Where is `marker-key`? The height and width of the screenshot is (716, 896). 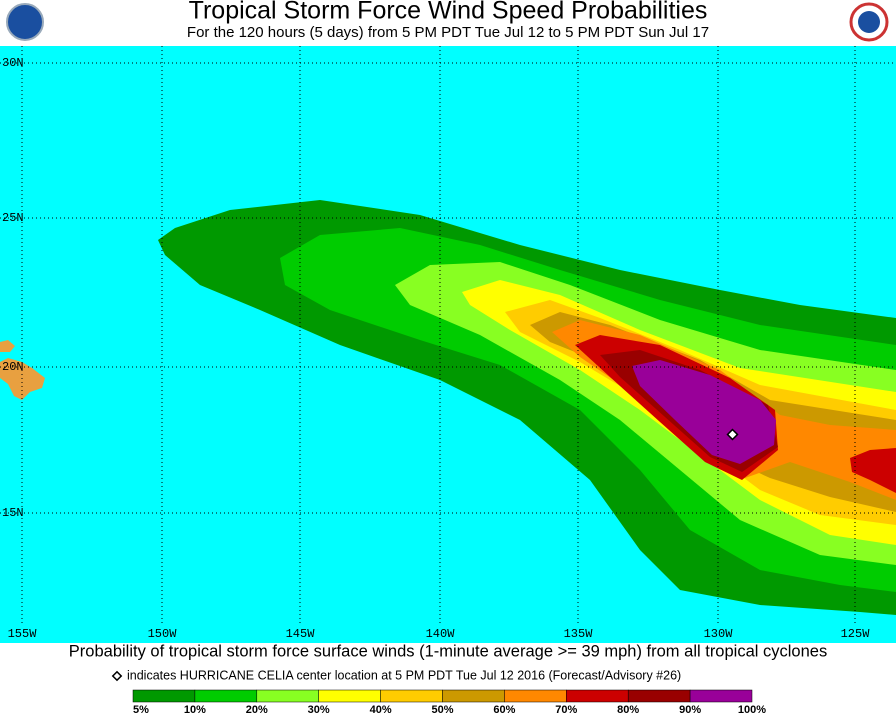 marker-key is located at coordinates (117, 676).